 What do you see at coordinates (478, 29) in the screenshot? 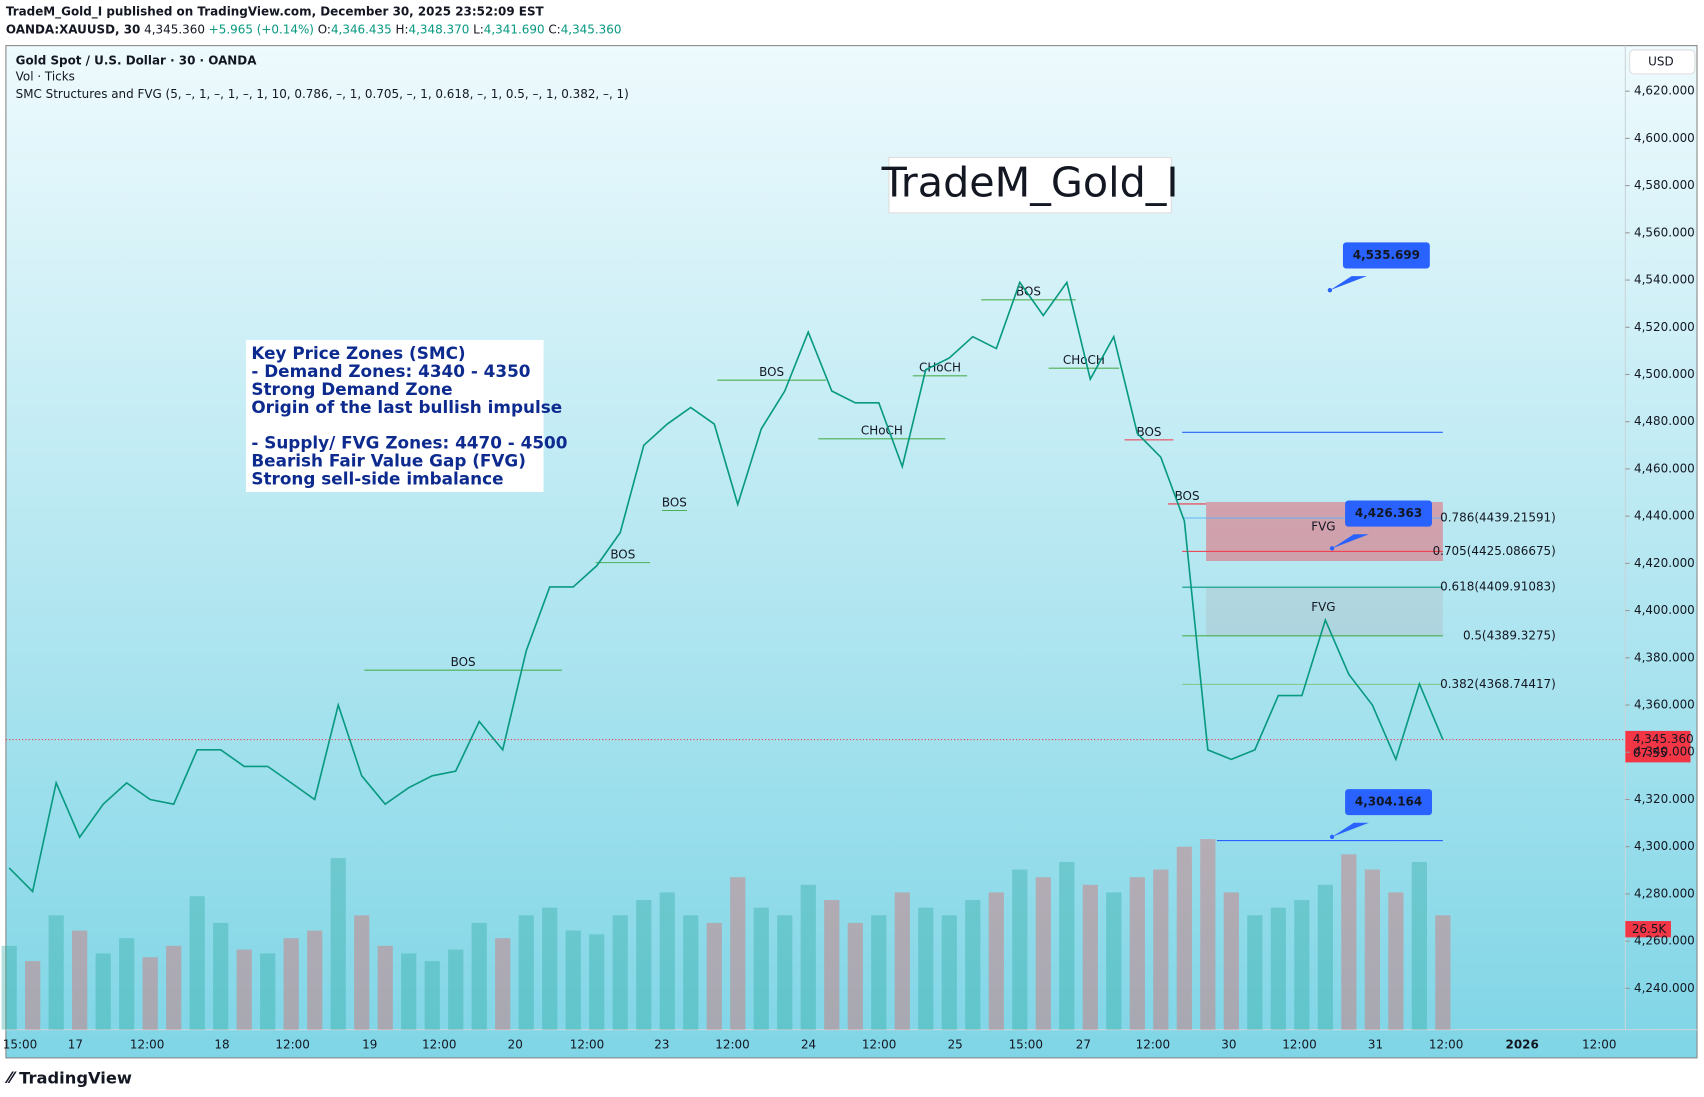
I see `ohlc-key: L:` at bounding box center [478, 29].